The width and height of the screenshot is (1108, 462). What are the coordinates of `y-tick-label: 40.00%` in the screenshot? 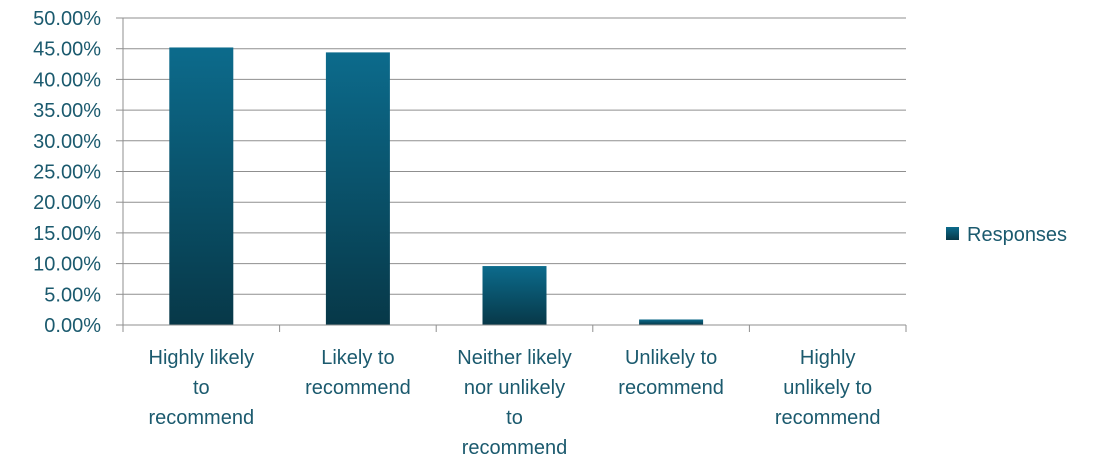 It's located at (67, 80).